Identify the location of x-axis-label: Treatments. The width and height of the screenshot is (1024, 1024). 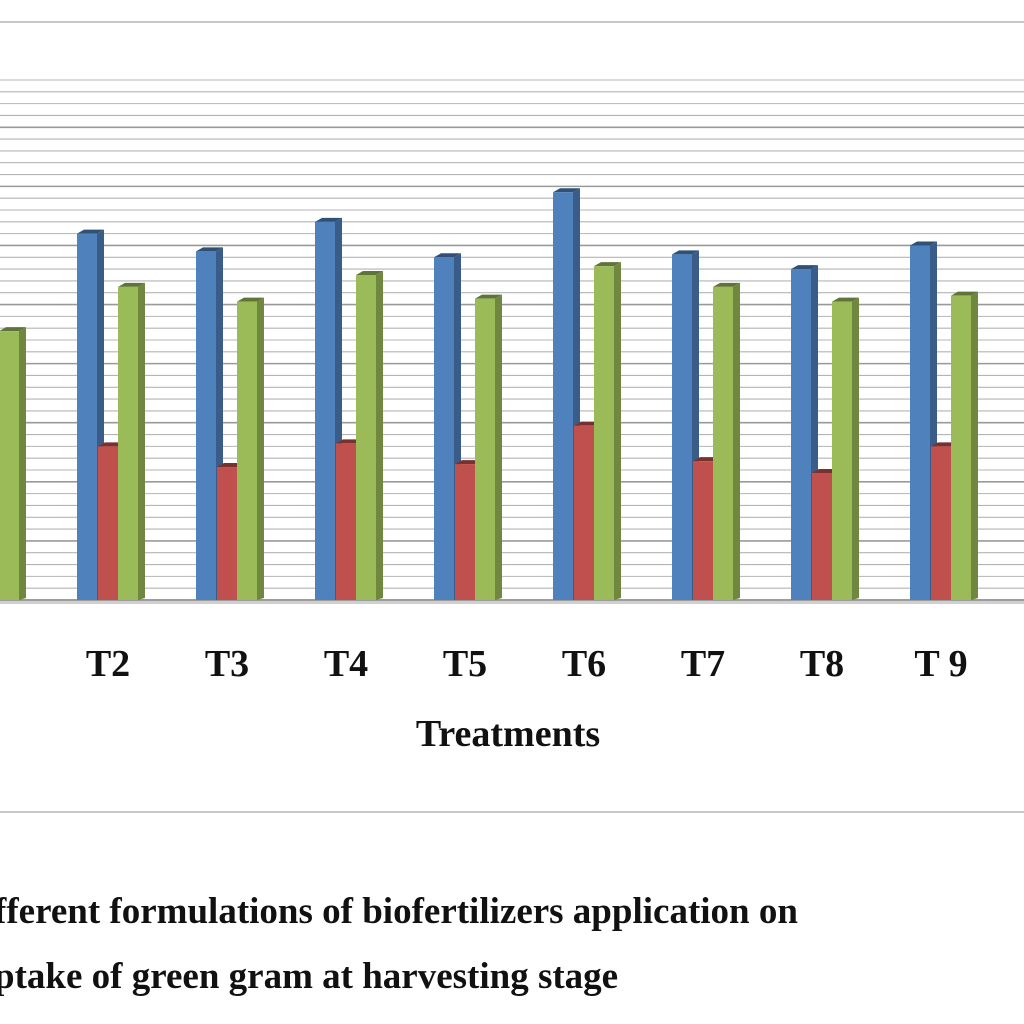
(508, 734).